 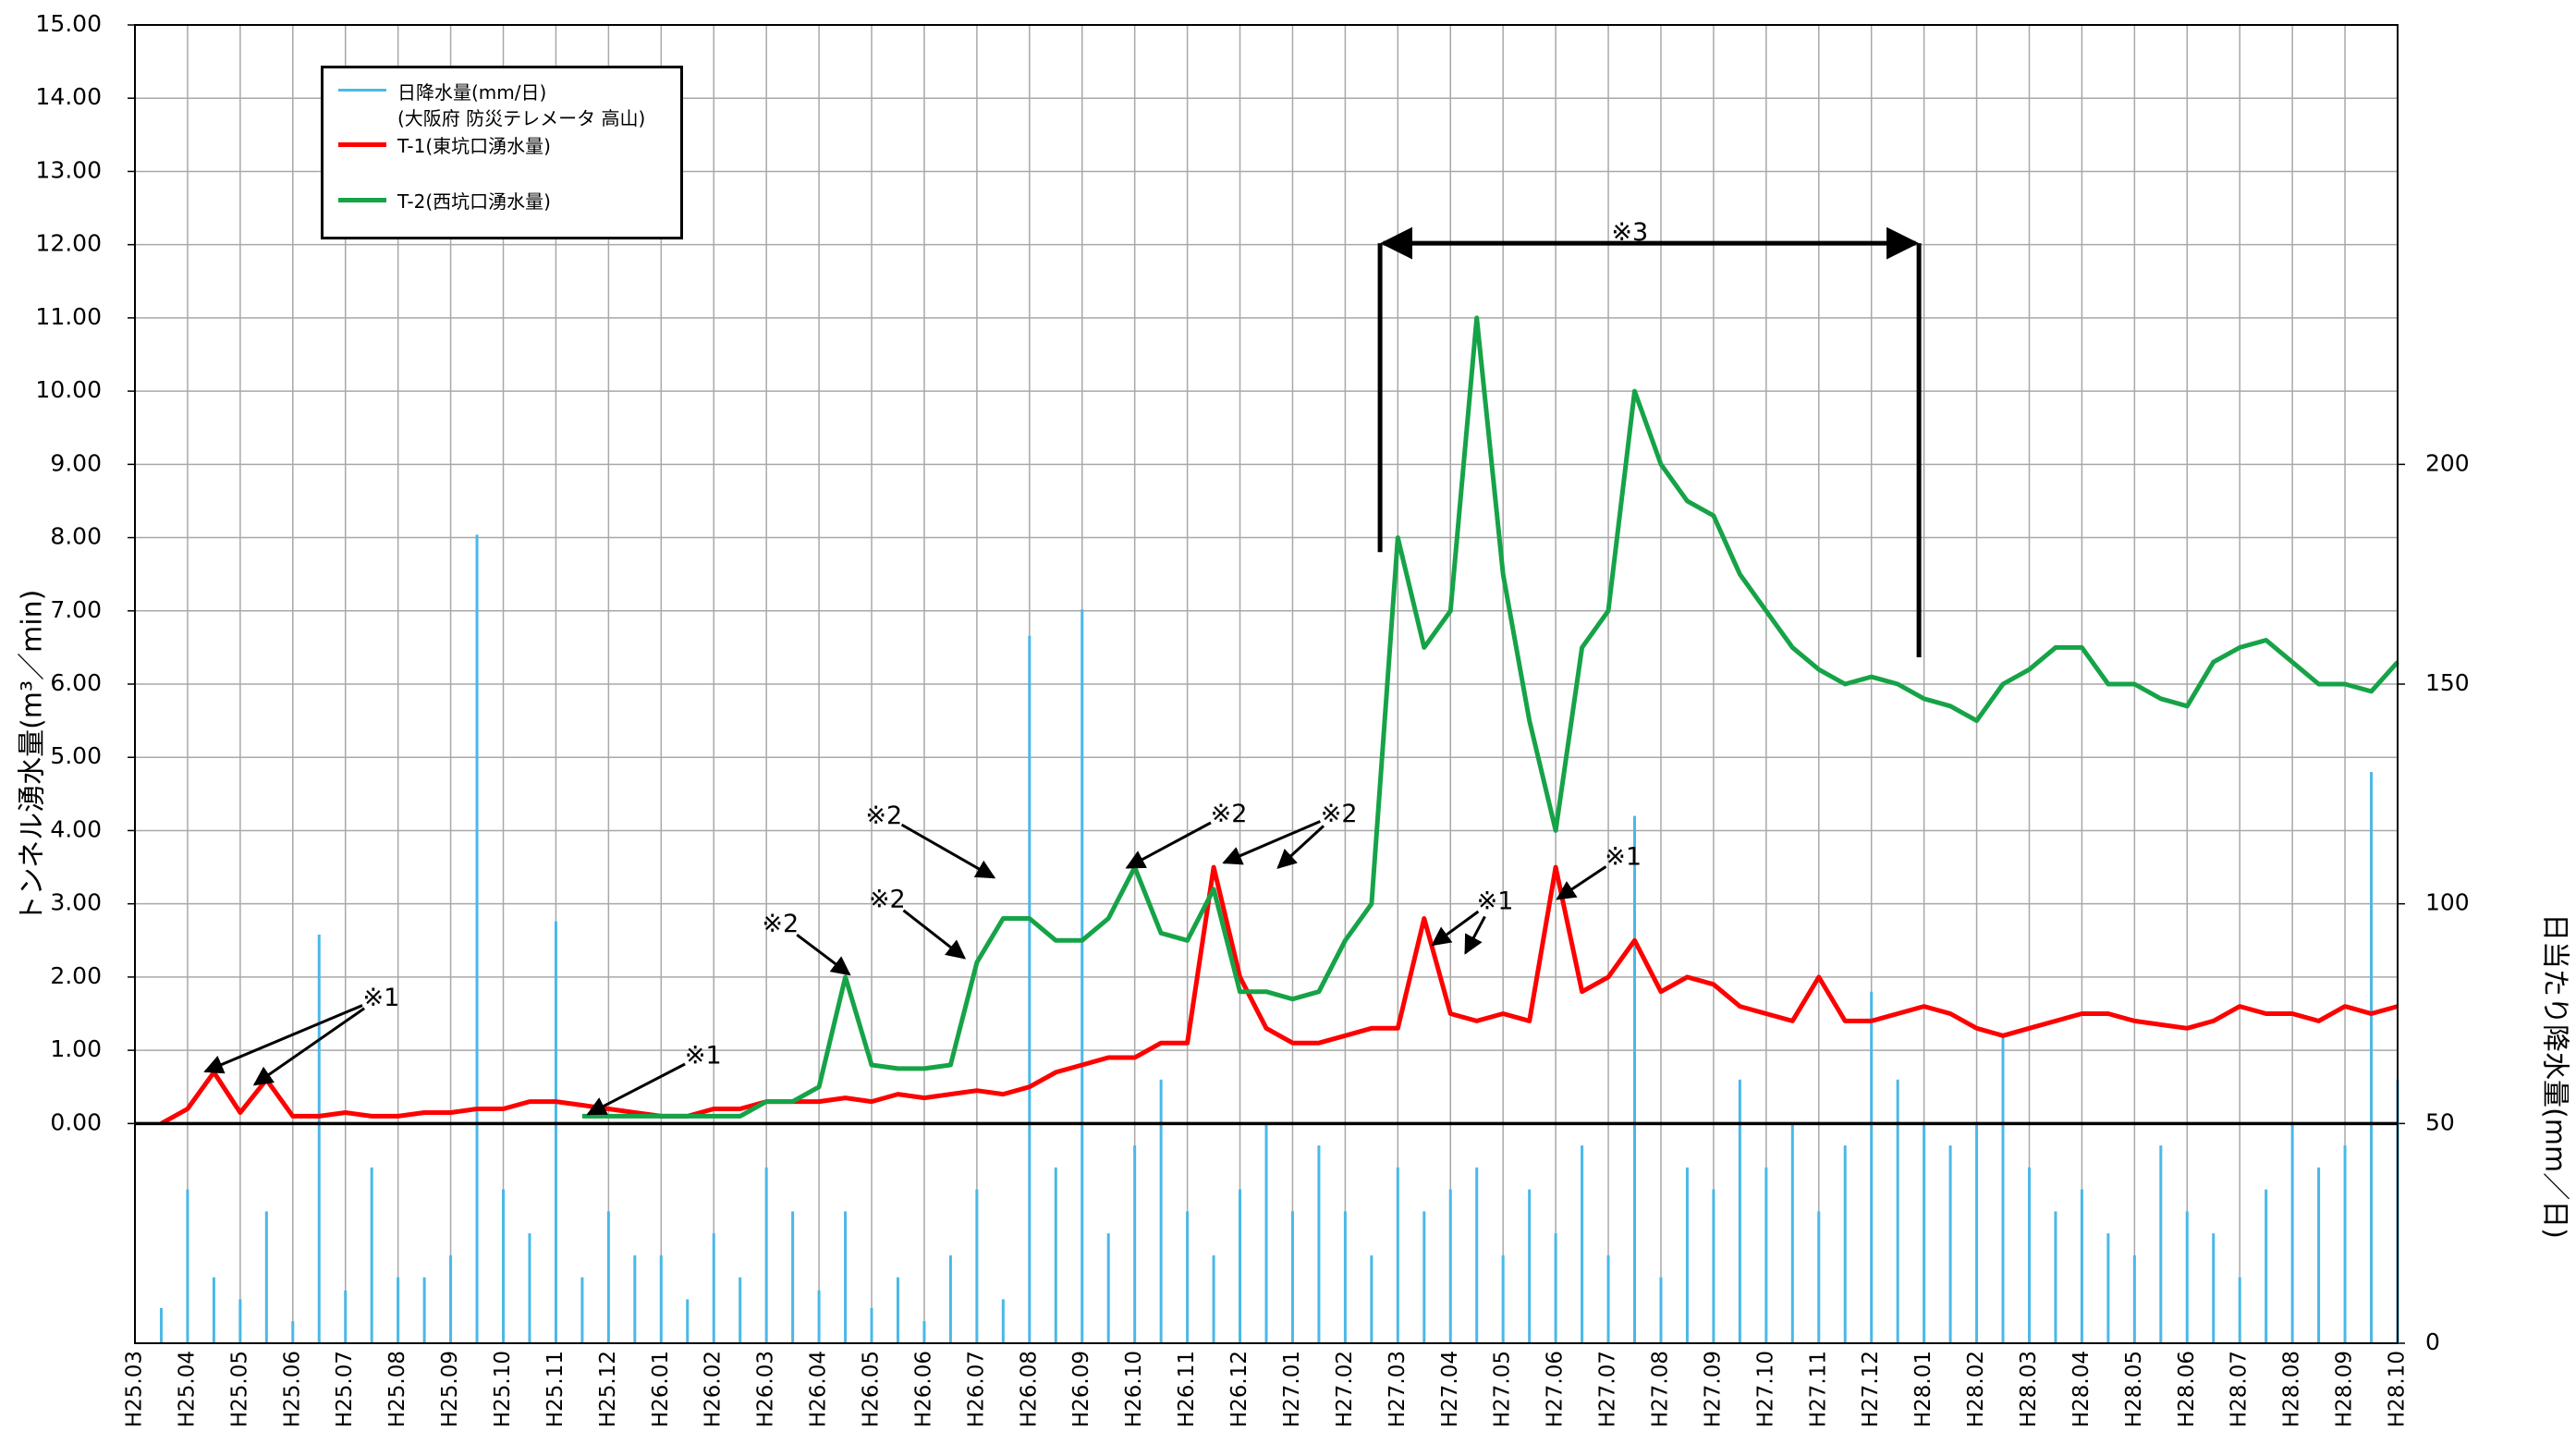 I want to click on x-tick-label: H26.04, so click(x=819, y=1389).